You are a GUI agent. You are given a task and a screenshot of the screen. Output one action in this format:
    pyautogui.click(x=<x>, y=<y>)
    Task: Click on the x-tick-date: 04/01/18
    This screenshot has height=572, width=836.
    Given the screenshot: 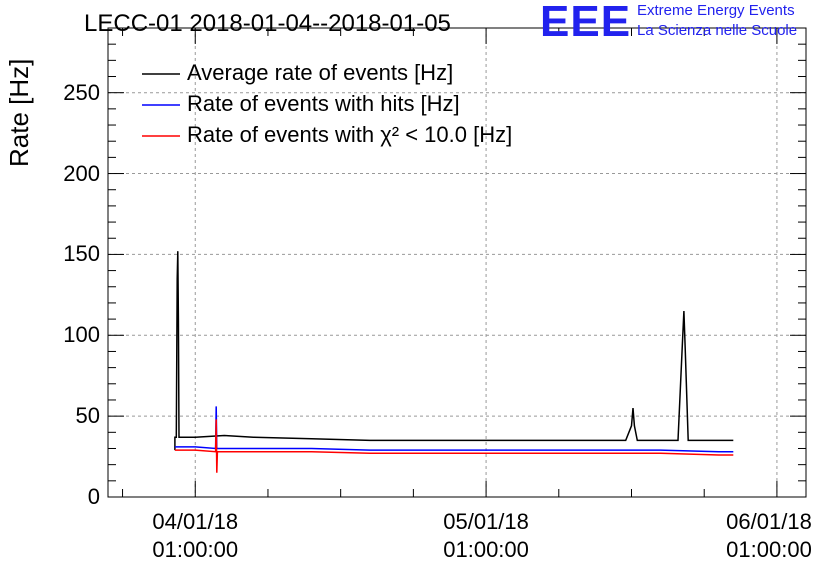 What is the action you would take?
    pyautogui.click(x=195, y=521)
    